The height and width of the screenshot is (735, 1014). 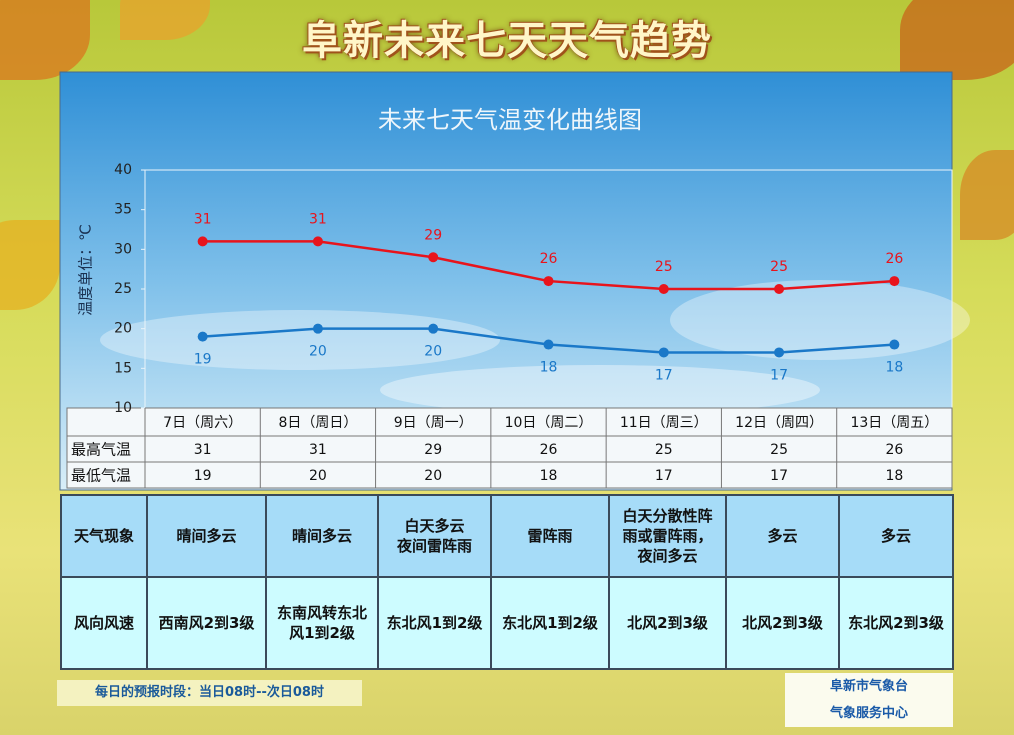 What do you see at coordinates (433, 235) in the screenshot?
I see `data-label: 29` at bounding box center [433, 235].